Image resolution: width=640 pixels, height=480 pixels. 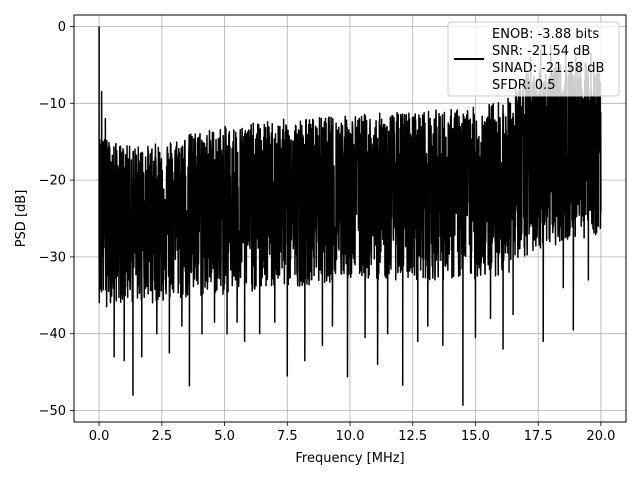 I want to click on x-tick-label: 15.0, so click(x=475, y=436).